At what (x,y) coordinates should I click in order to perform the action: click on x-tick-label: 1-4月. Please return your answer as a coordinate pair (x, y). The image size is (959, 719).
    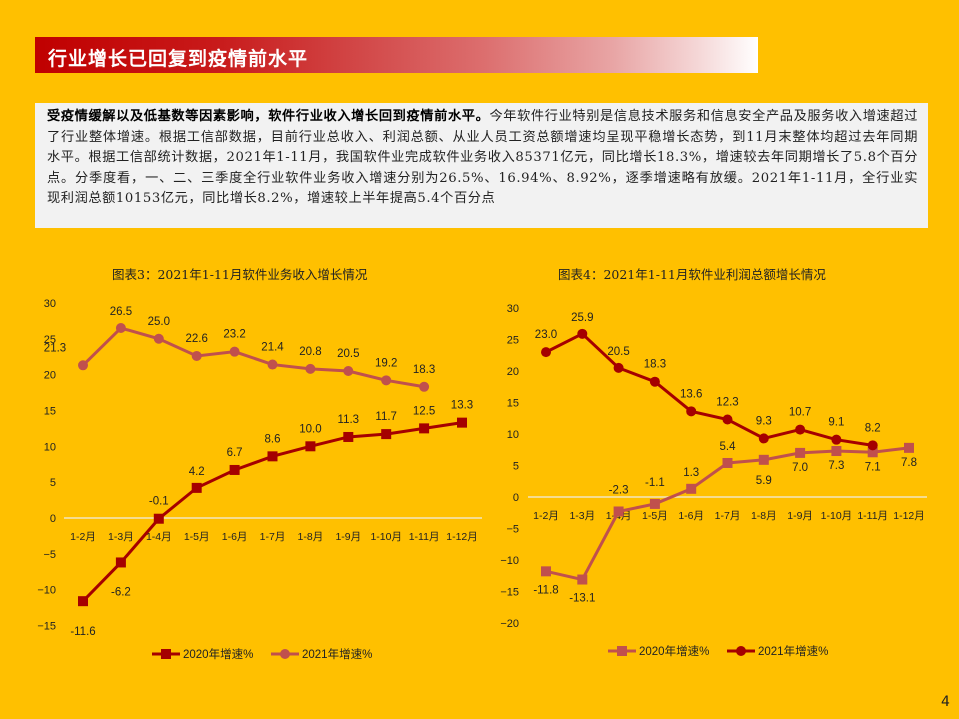
    Looking at the image, I should click on (159, 537).